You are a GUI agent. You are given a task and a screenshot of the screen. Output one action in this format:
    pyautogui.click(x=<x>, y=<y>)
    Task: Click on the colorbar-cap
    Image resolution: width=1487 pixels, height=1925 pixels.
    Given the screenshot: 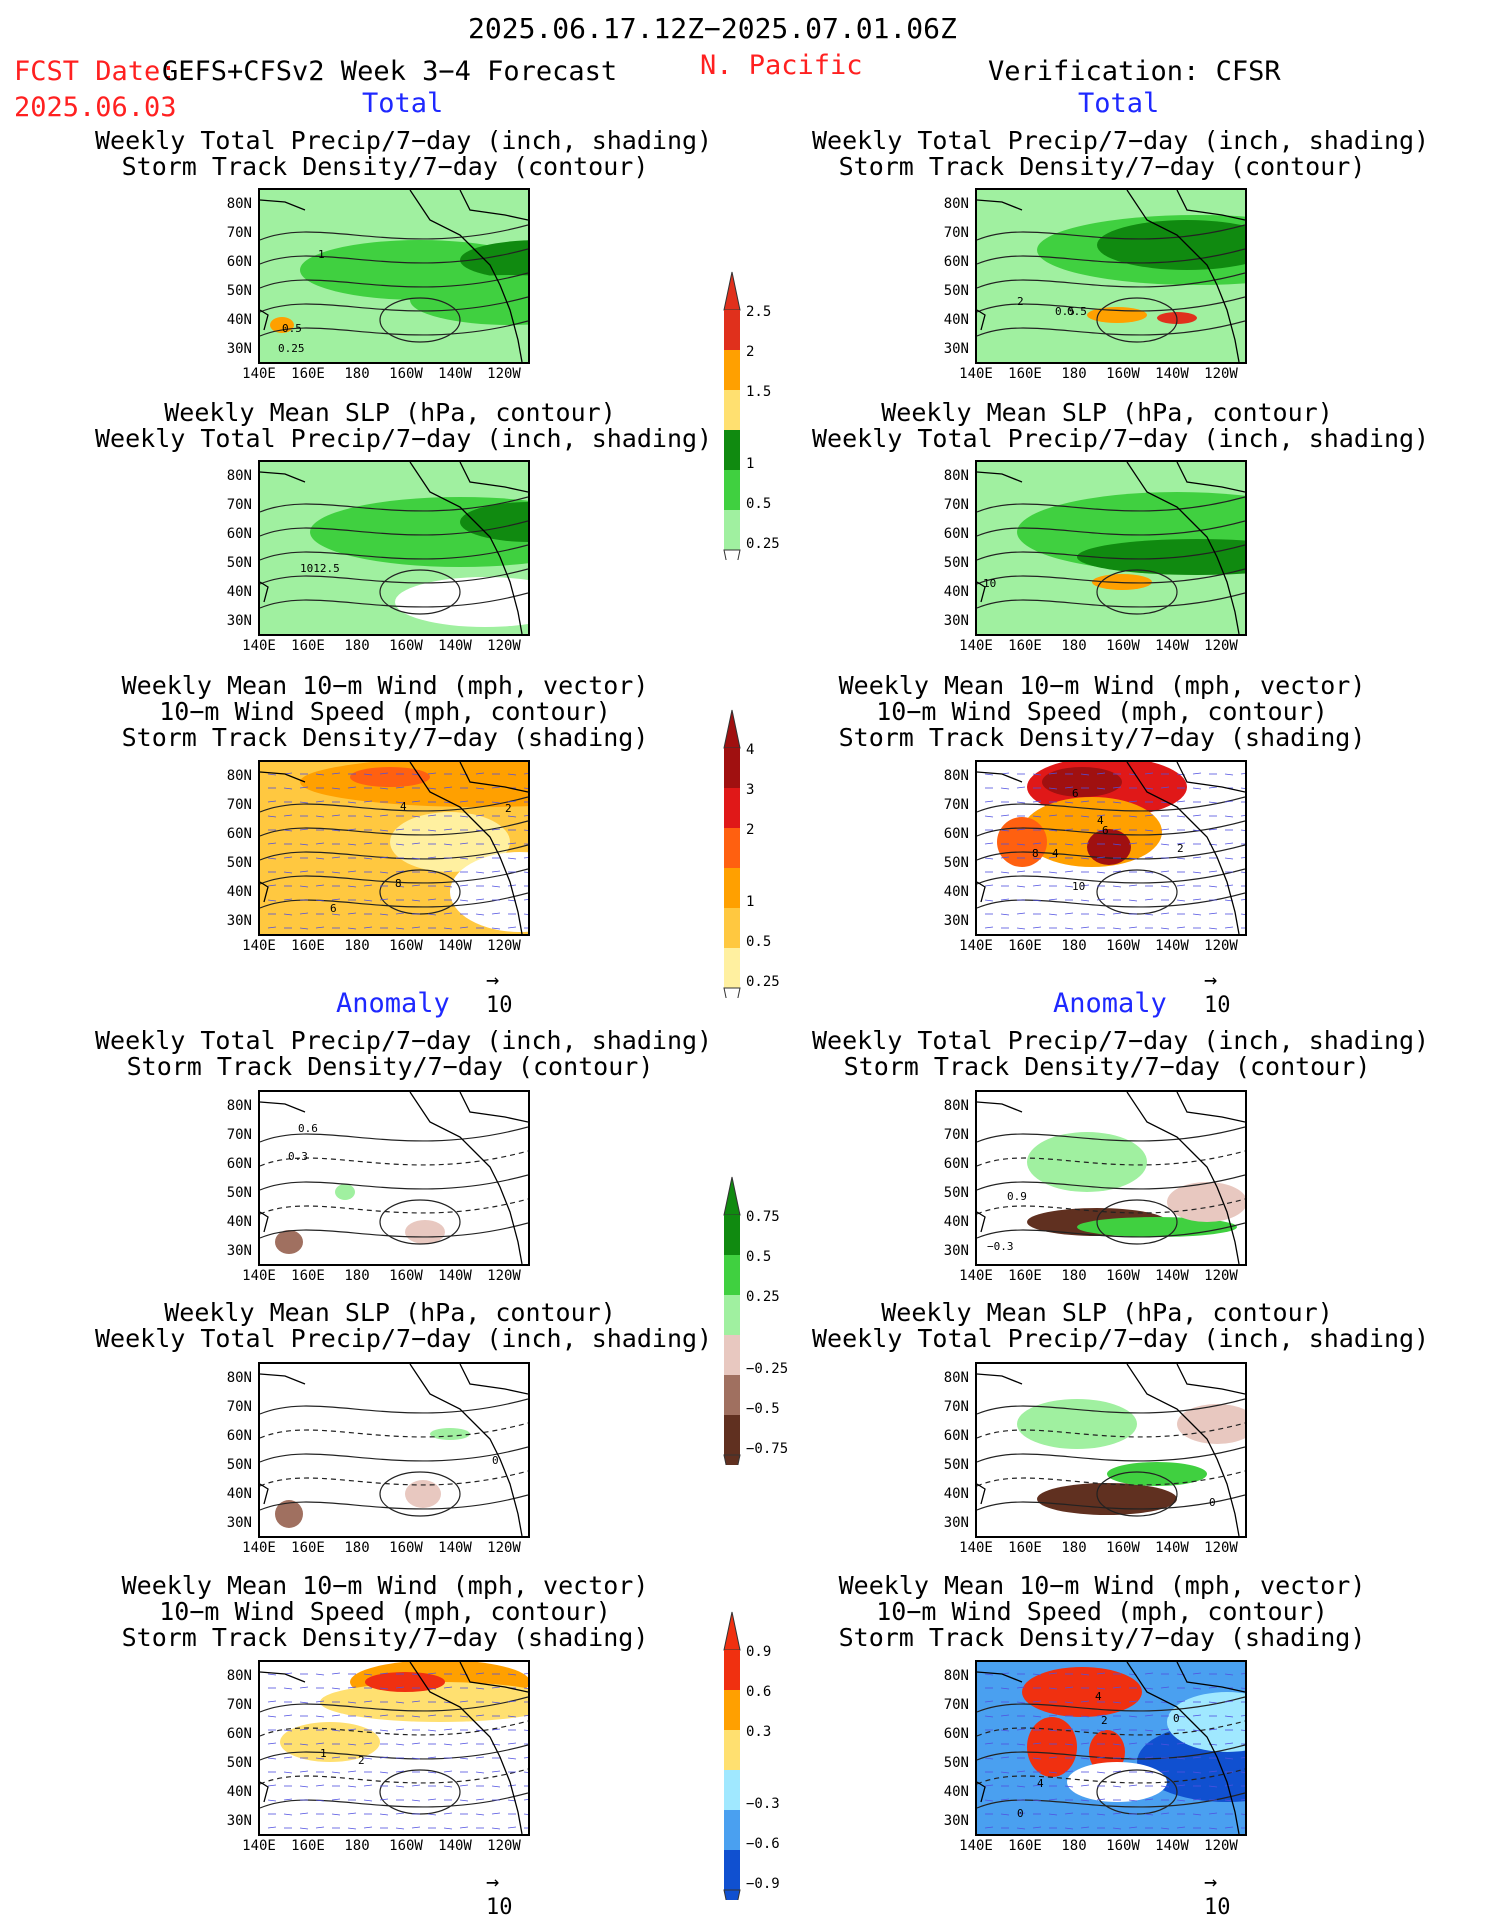 What is the action you would take?
    pyautogui.click(x=732, y=729)
    